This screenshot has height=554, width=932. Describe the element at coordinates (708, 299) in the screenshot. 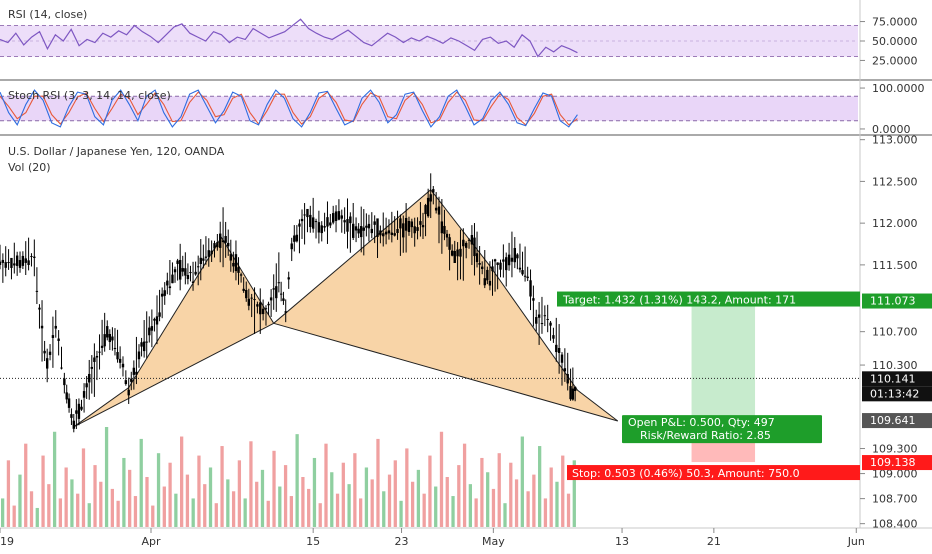

I see `target-label-bg` at that location.